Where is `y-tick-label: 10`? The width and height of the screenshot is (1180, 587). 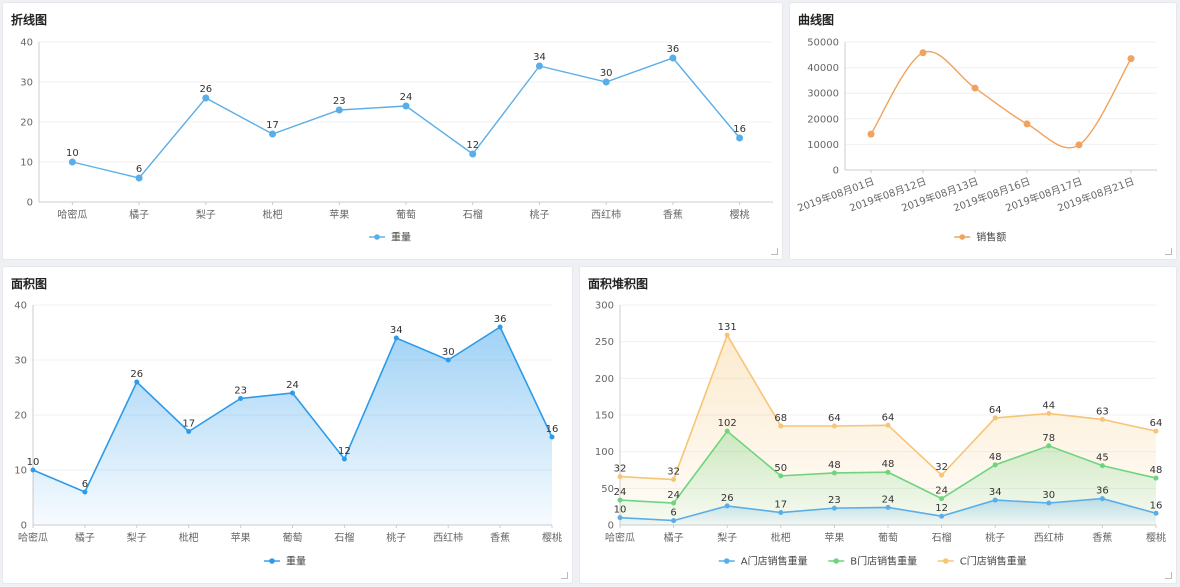
y-tick-label: 10 is located at coordinates (20, 471).